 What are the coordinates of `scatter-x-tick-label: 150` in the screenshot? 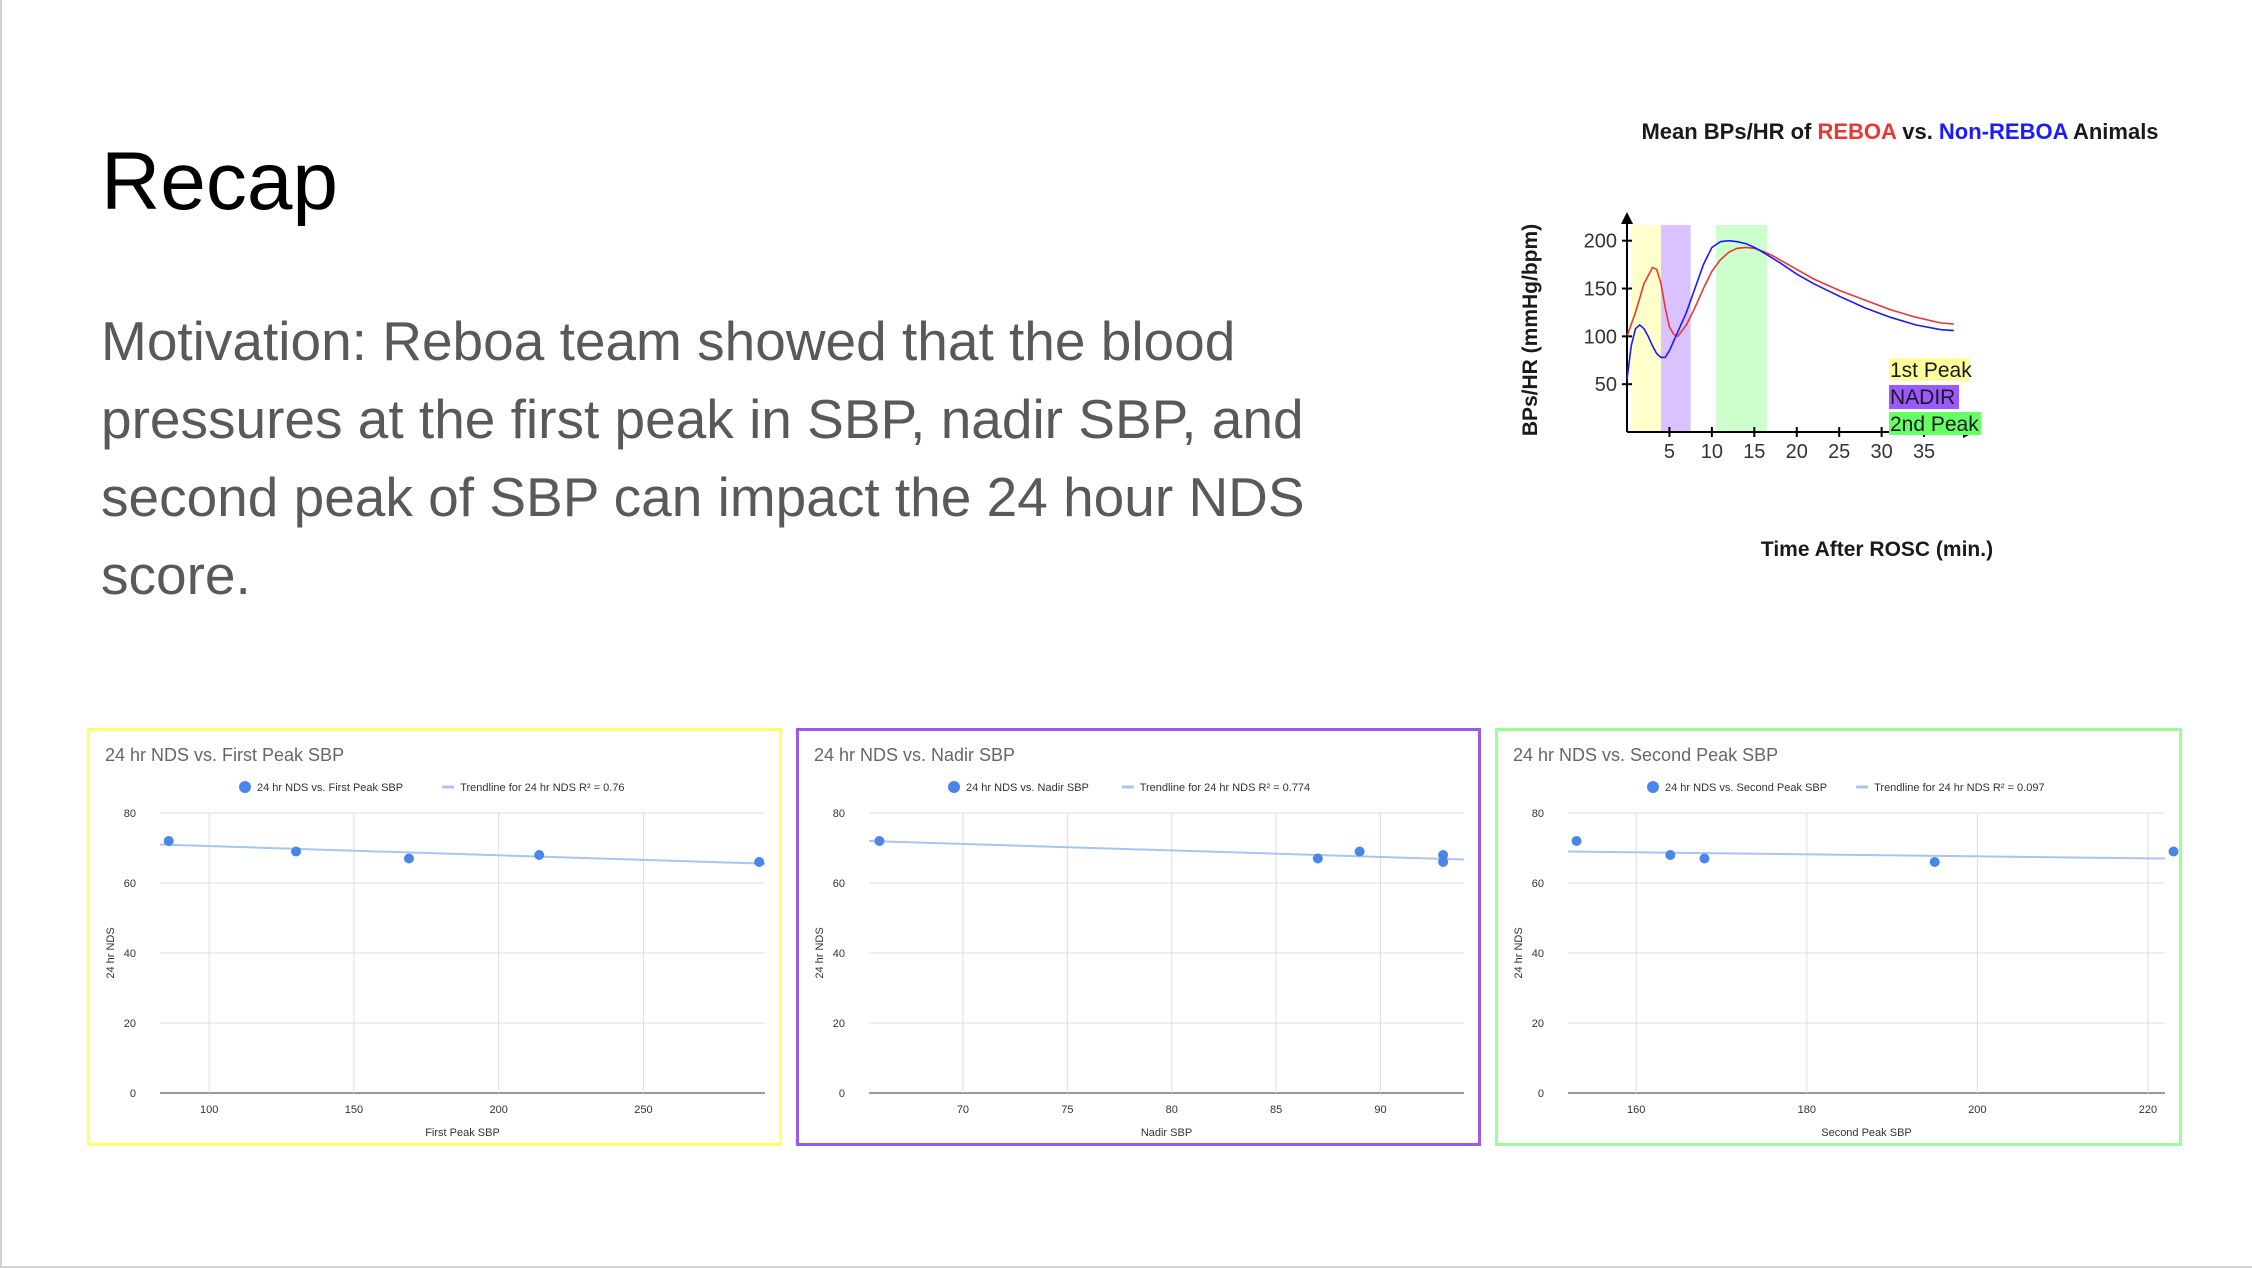 It's located at (354, 1110).